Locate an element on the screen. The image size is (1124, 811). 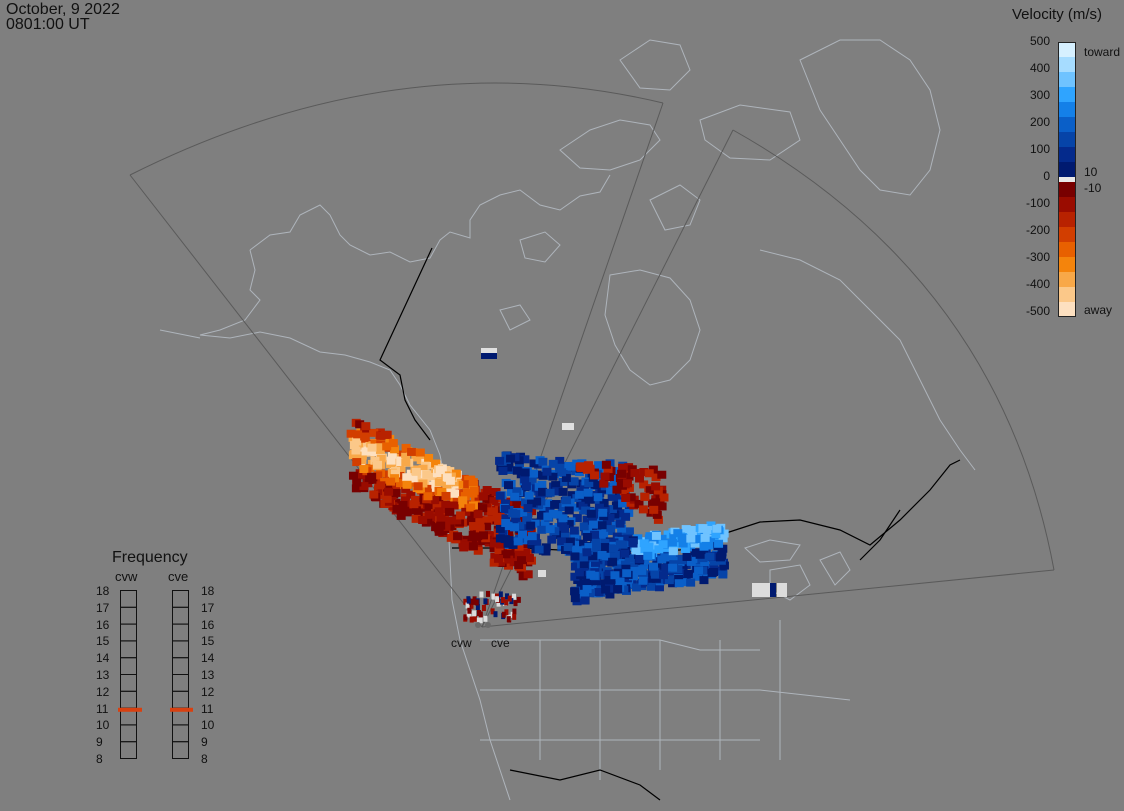
frequency-number-right: 8 is located at coordinates (204, 759).